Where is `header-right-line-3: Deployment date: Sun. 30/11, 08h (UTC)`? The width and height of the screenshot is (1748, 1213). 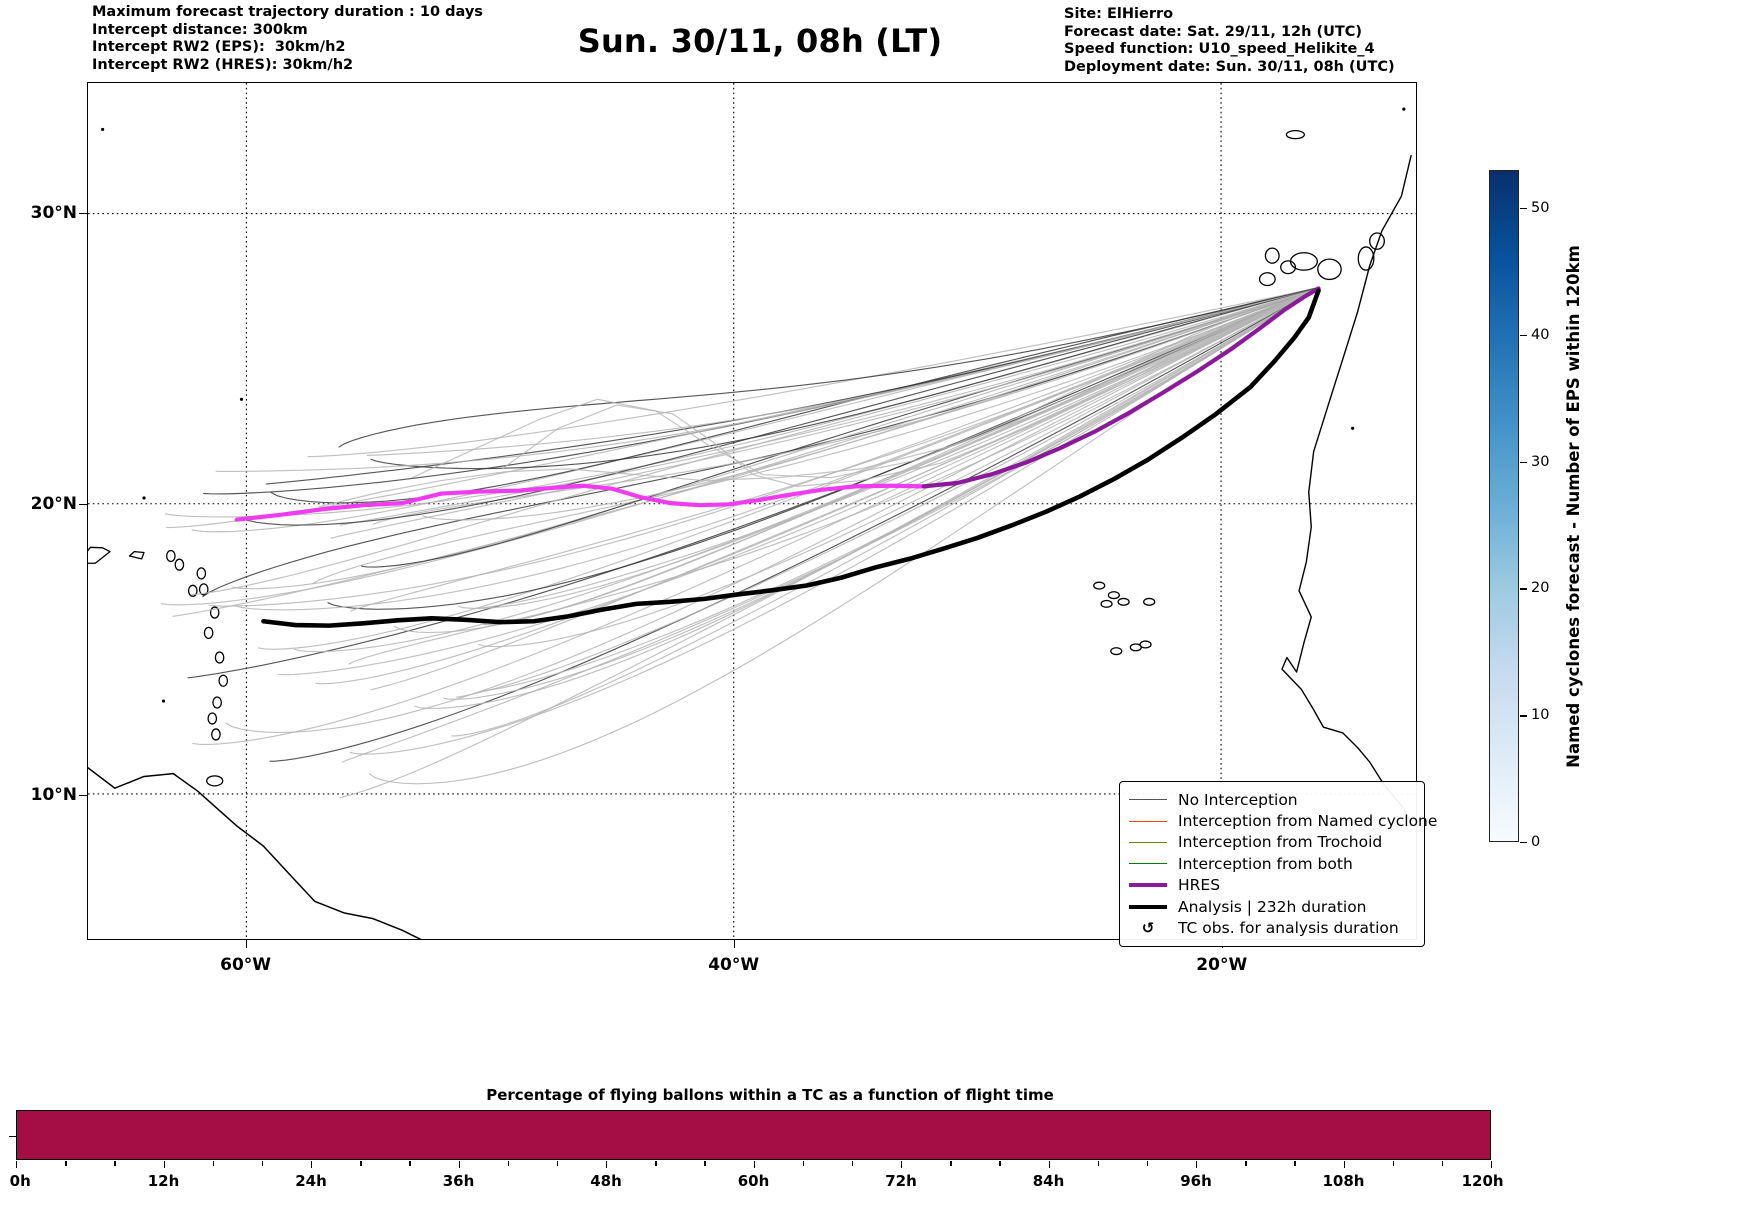
header-right-line-3: Deployment date: Sun. 30/11, 08h (UTC) is located at coordinates (1229, 66).